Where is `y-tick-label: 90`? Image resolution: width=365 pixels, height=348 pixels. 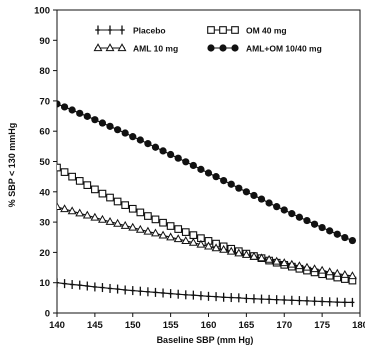 y-tick-label: 90 is located at coordinates (44, 41).